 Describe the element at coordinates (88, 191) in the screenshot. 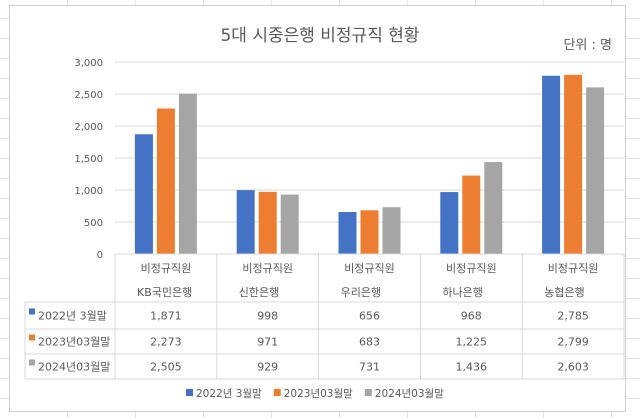

I see `y-tick-label: 1,000` at that location.